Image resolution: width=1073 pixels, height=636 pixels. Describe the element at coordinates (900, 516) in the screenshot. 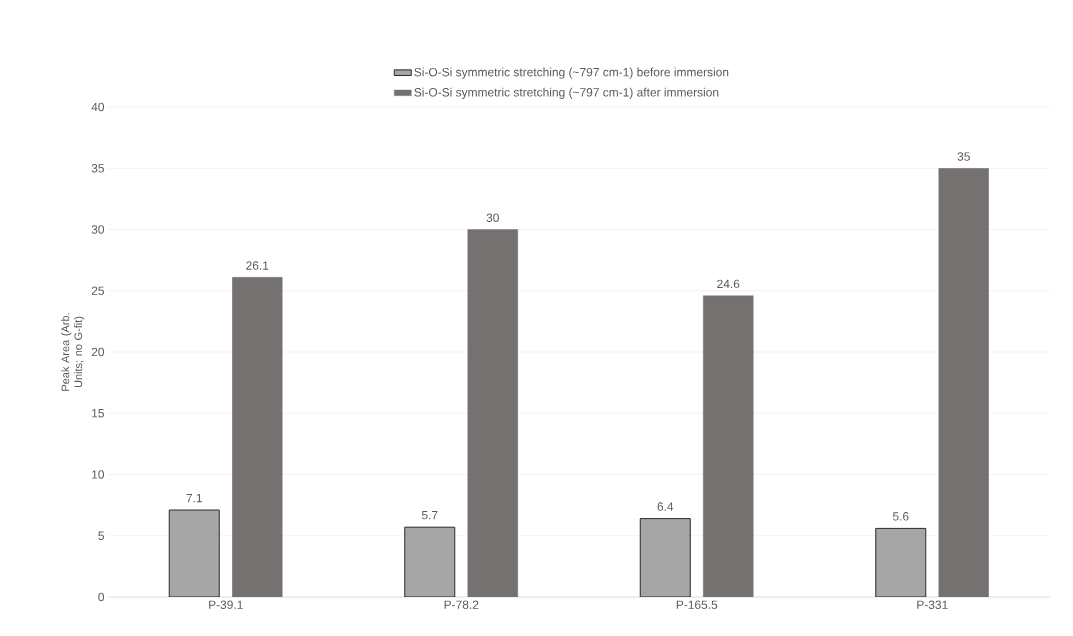

I see `data-label: 5.6` at that location.